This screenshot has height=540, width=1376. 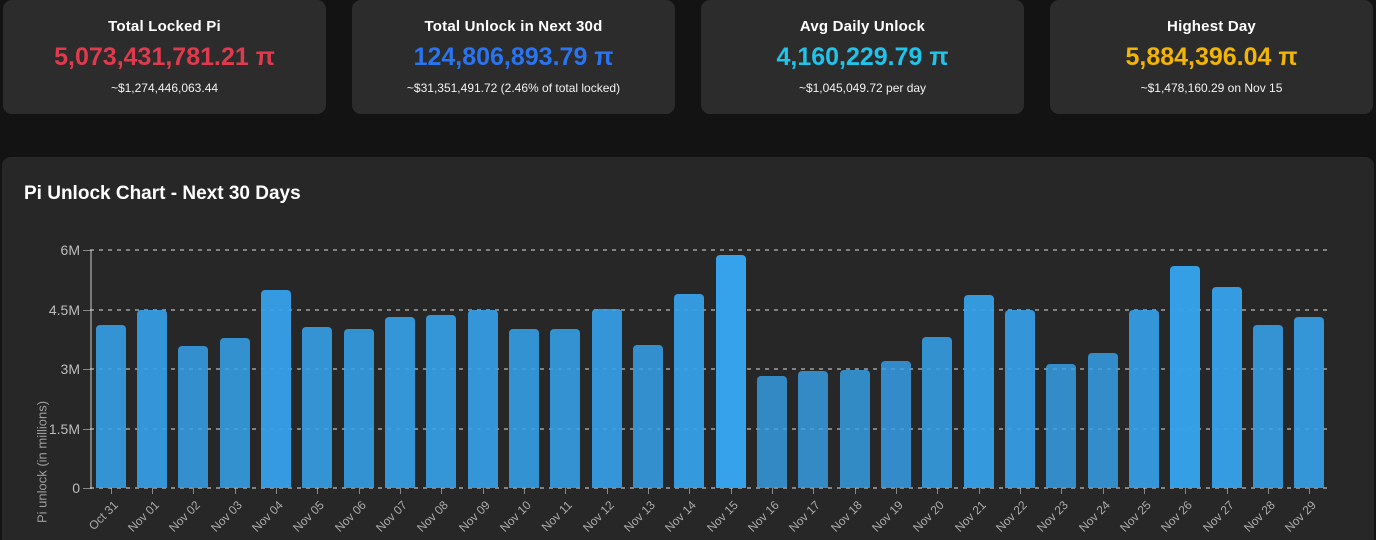 I want to click on card-title: Avg Daily Unlock, so click(x=862, y=26).